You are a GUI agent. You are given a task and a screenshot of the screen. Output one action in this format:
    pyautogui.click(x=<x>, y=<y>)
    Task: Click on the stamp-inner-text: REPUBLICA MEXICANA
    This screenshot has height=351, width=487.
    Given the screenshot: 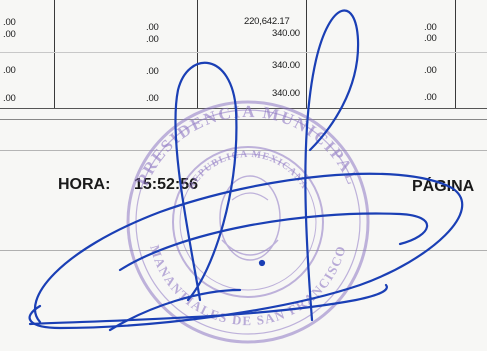 What is the action you would take?
    pyautogui.click(x=248, y=170)
    